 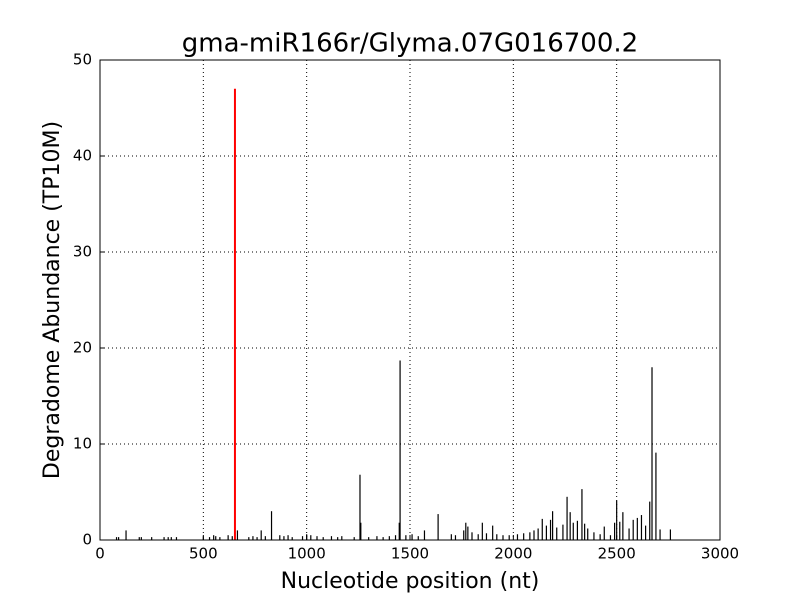 What do you see at coordinates (82, 348) in the screenshot?
I see `y-tick-label: 20` at bounding box center [82, 348].